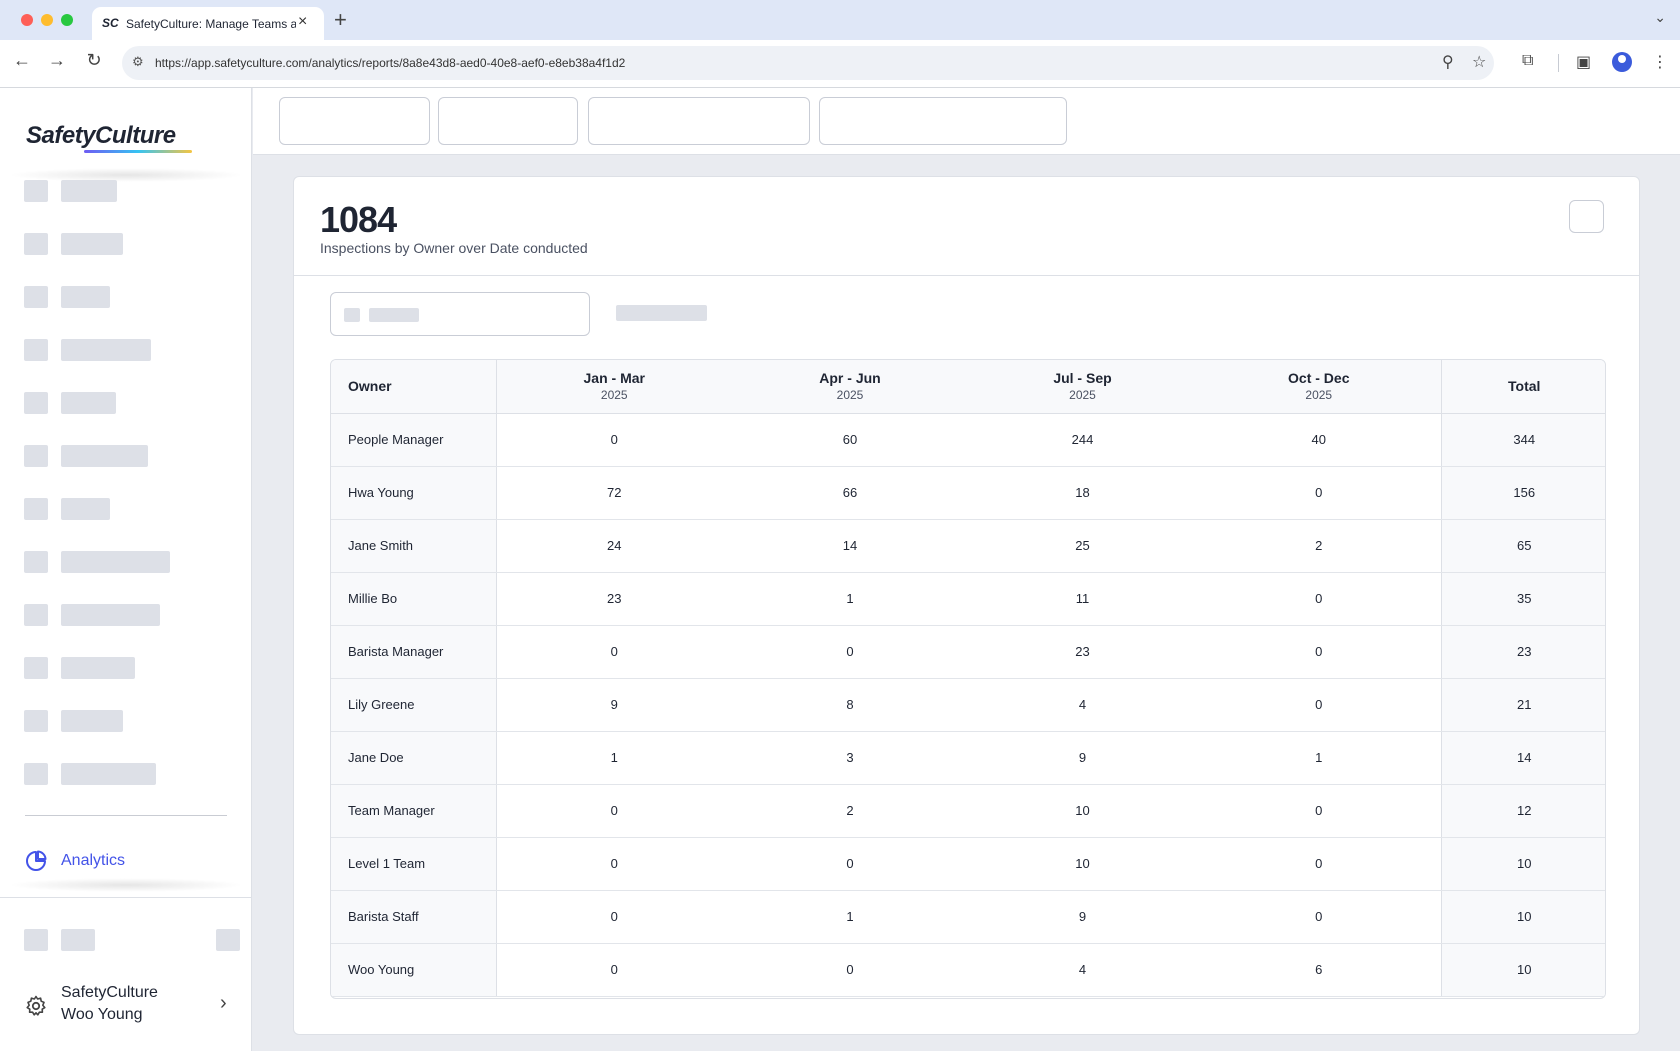 Image resolution: width=1680 pixels, height=1051 pixels. What do you see at coordinates (1448, 62) in the screenshot?
I see `zoom-icon: ⚲` at bounding box center [1448, 62].